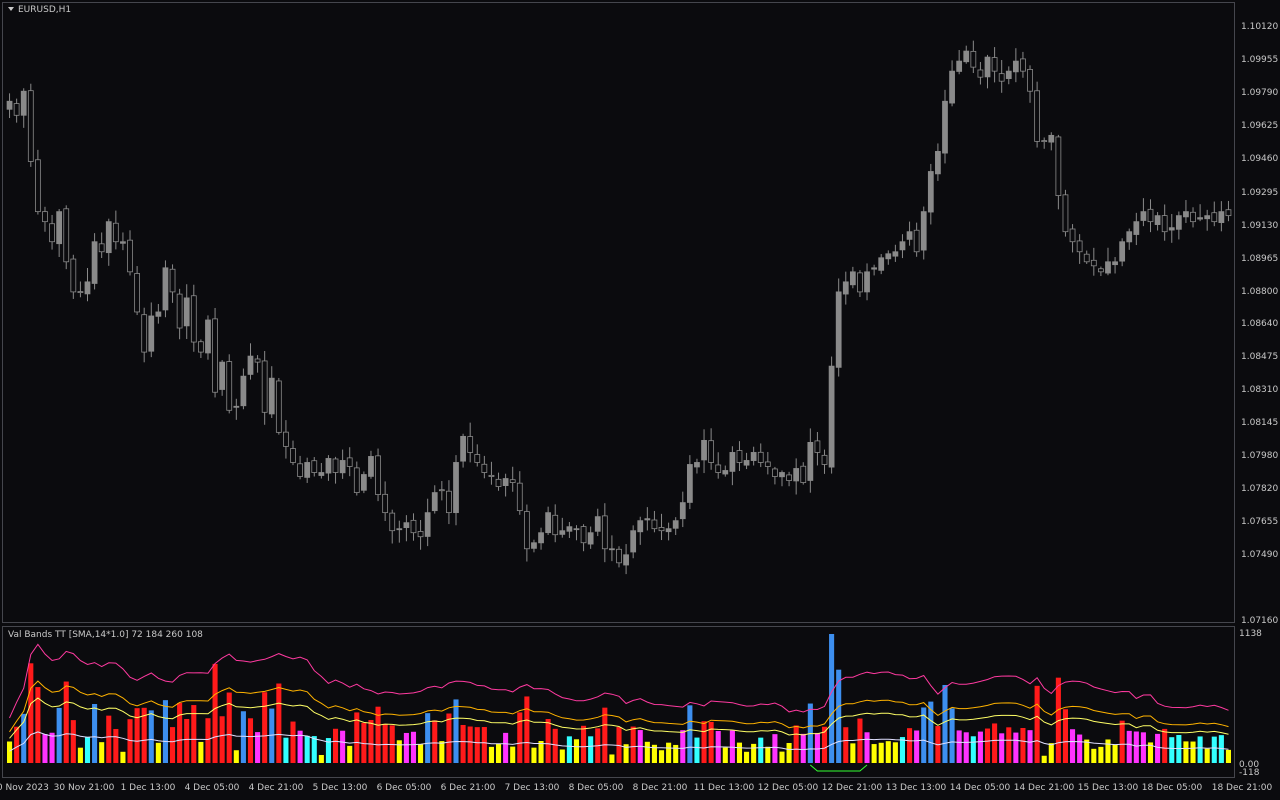 The width and height of the screenshot is (1280, 800). I want to click on price-axis-label: 1.08640, so click(1260, 324).